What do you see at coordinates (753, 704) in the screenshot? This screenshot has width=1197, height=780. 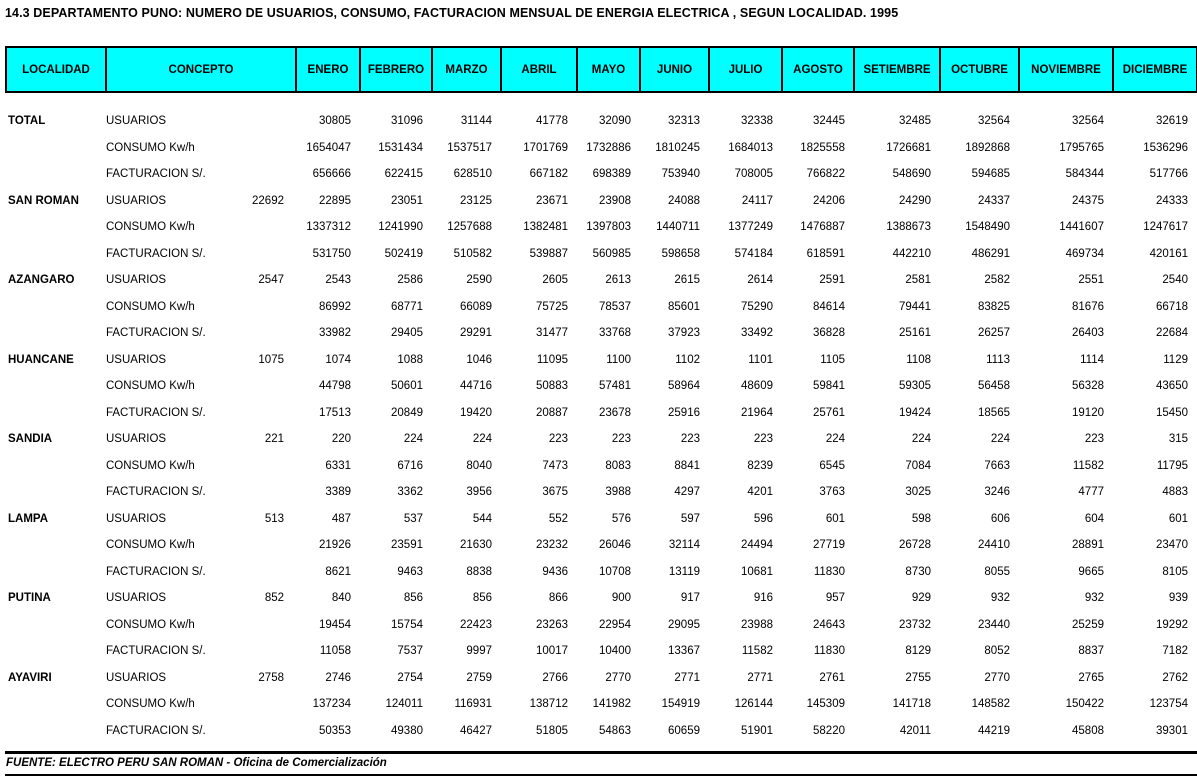 I see `value-cell: 126144` at bounding box center [753, 704].